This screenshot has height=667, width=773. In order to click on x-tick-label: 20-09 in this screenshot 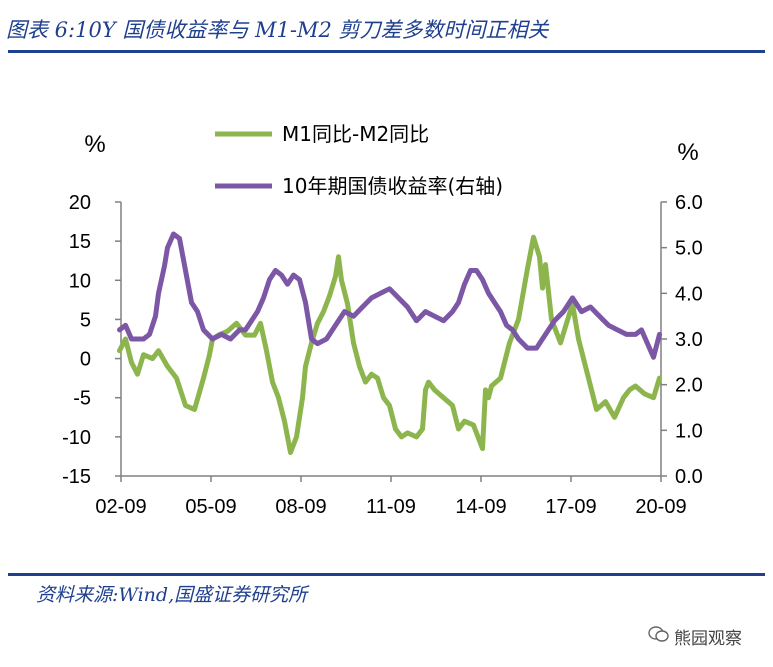, I will do `click(660, 507)`.